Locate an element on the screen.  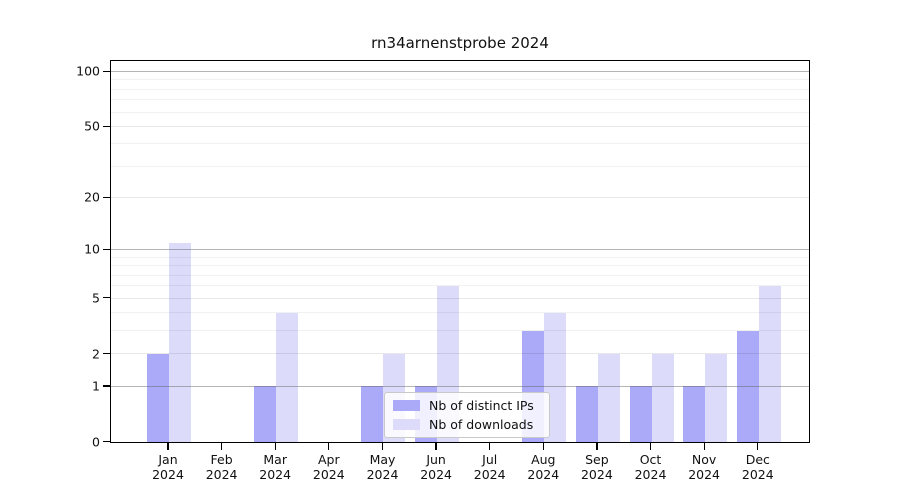
x-tick-label: May 2024 is located at coordinates (382, 467).